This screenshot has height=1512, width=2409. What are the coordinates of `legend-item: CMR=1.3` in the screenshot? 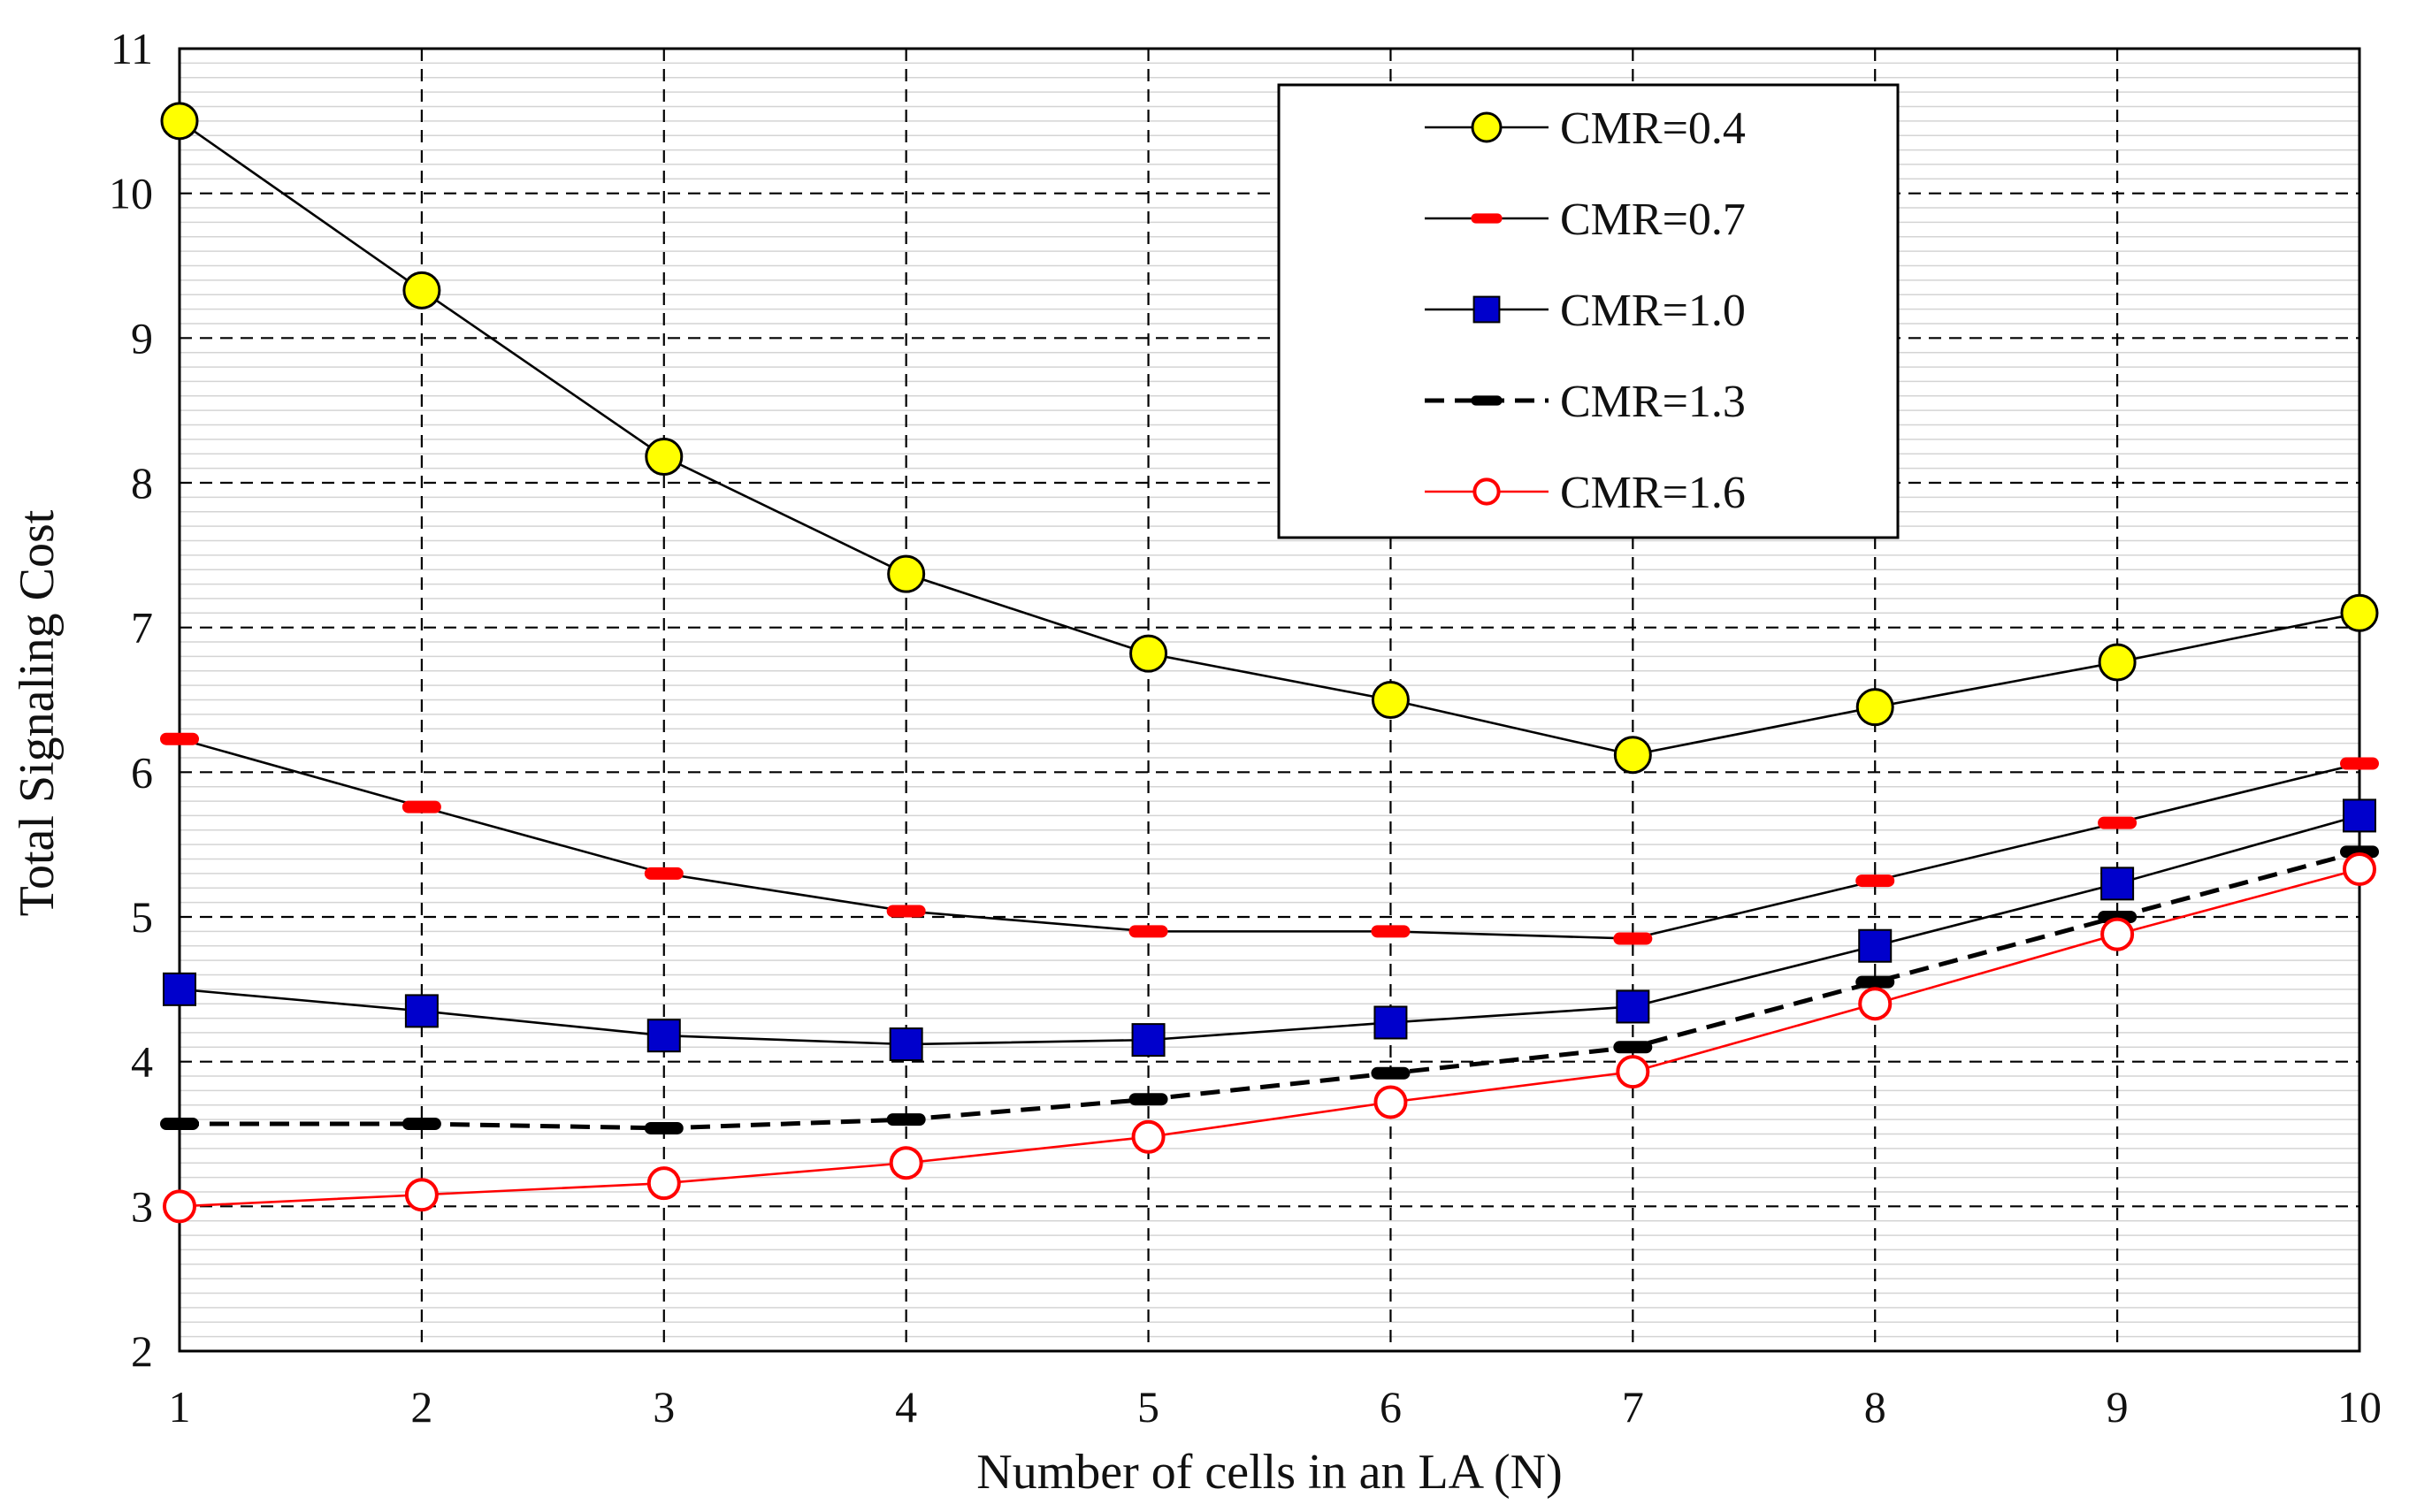 It's located at (1586, 402).